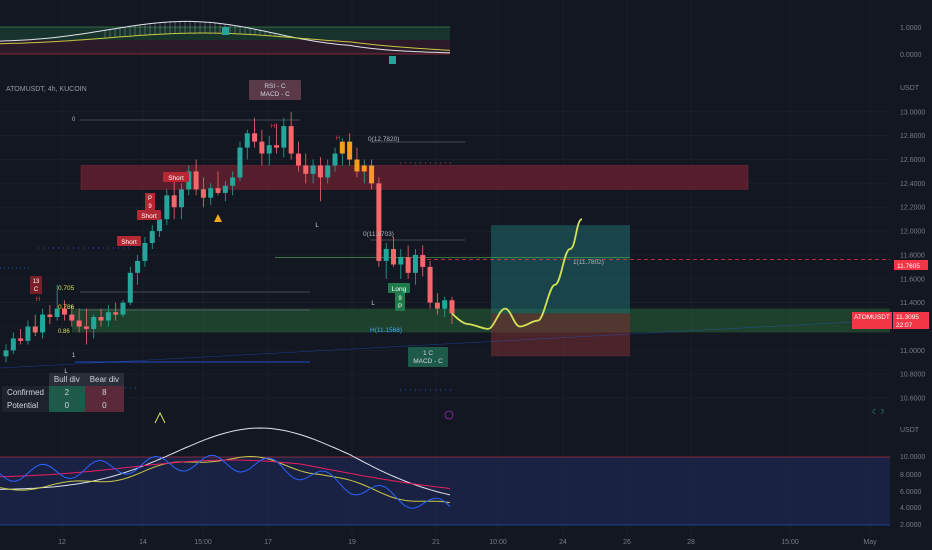 This screenshot has height=550, width=932. I want to click on bottom-tick-2: 8.0000, so click(911, 475).